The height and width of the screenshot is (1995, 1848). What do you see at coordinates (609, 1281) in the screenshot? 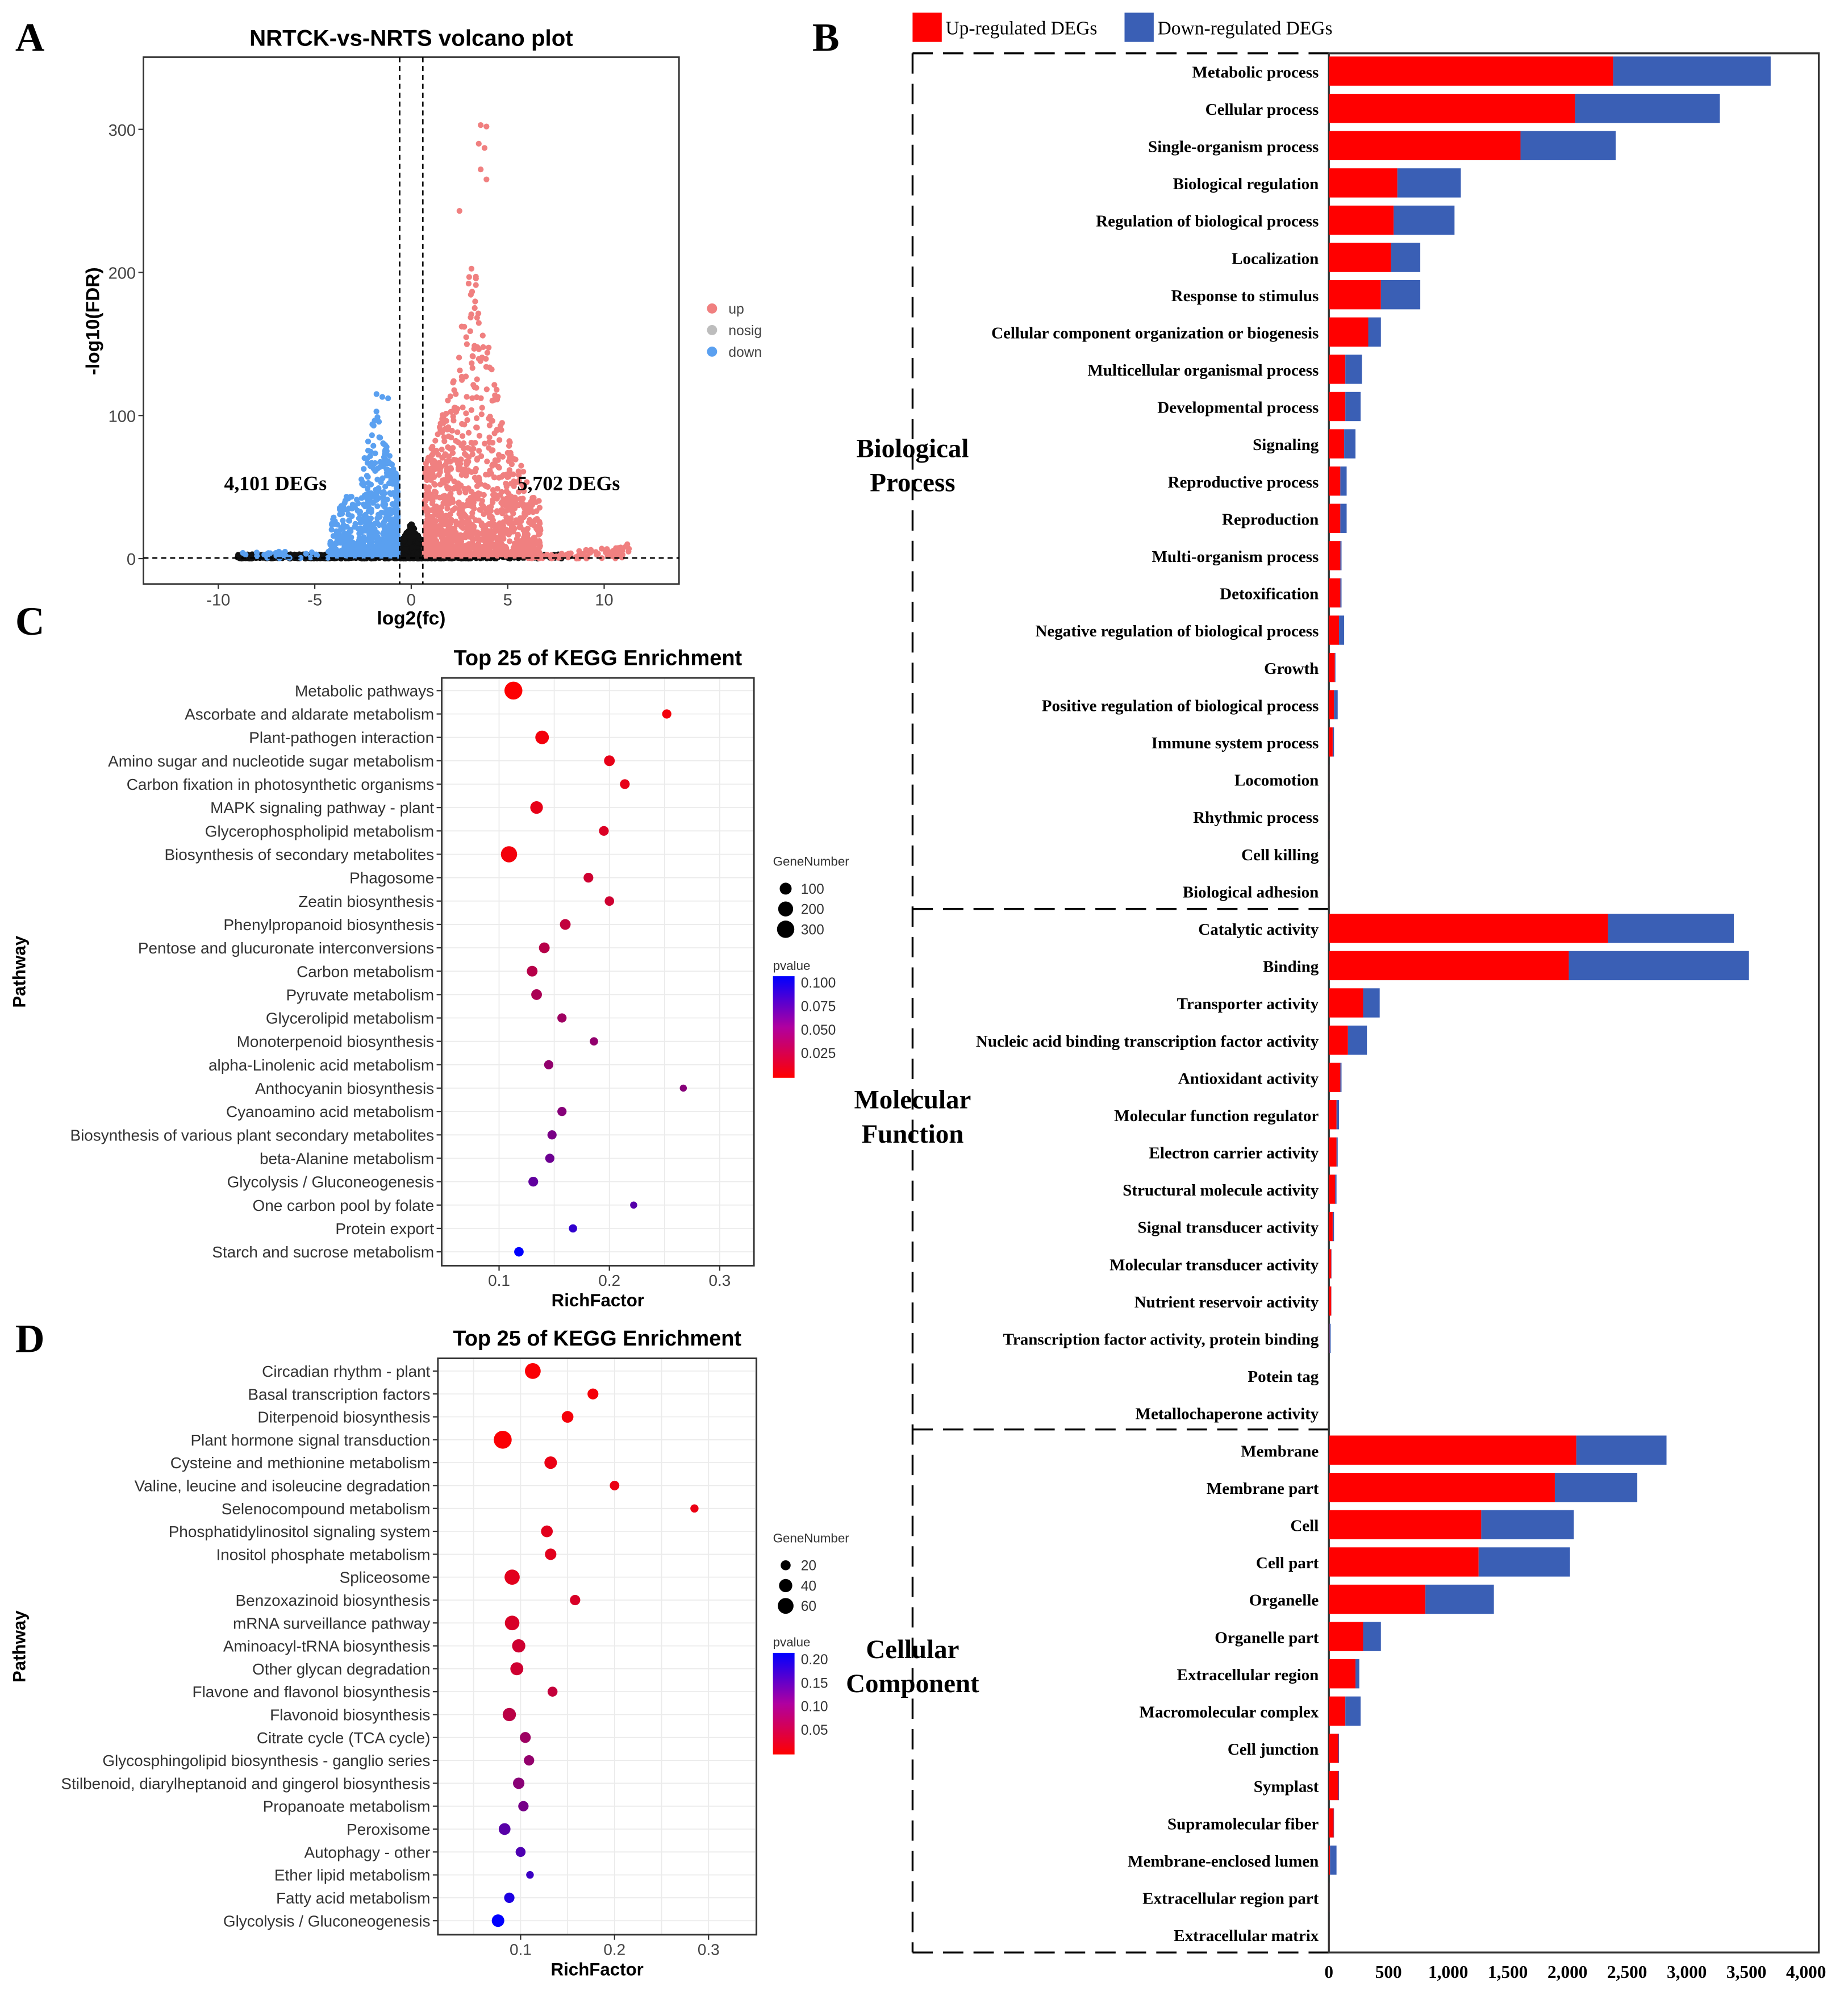
I see `x-tick-label: 0.2` at bounding box center [609, 1281].